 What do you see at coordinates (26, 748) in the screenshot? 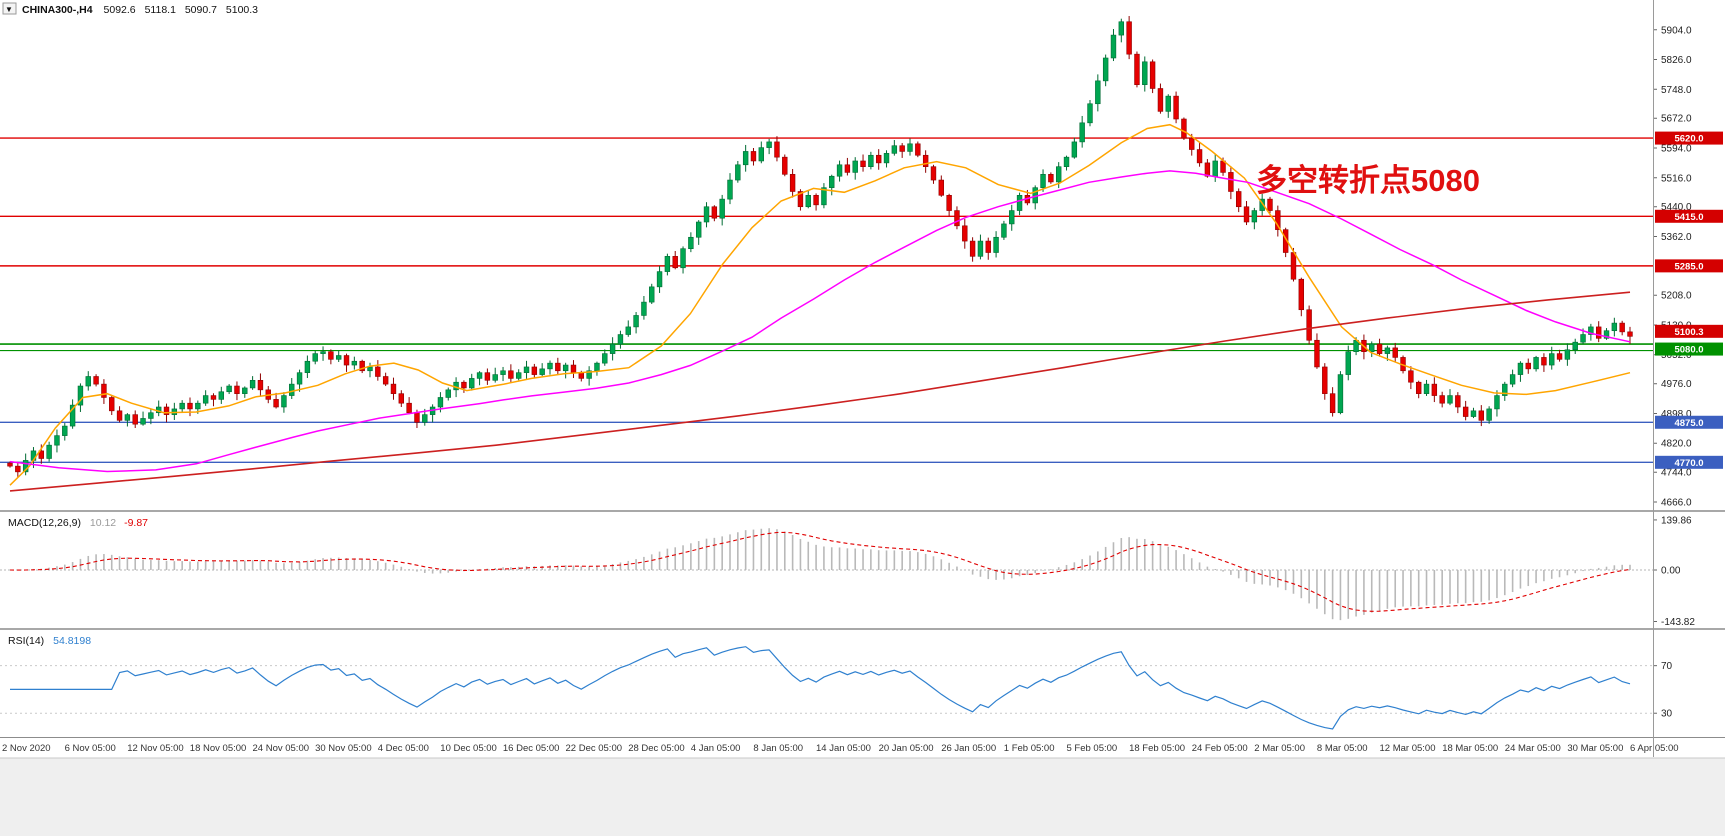
I see `time-axis-label: 2 Nov 2020` at bounding box center [26, 748].